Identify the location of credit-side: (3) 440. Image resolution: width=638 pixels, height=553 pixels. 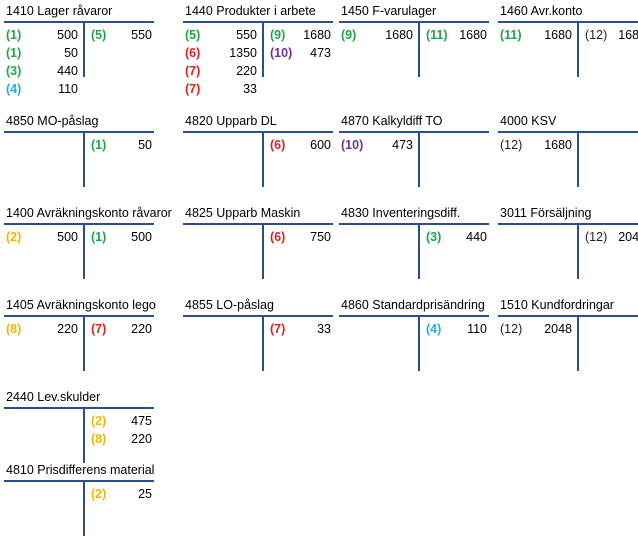
(456, 237).